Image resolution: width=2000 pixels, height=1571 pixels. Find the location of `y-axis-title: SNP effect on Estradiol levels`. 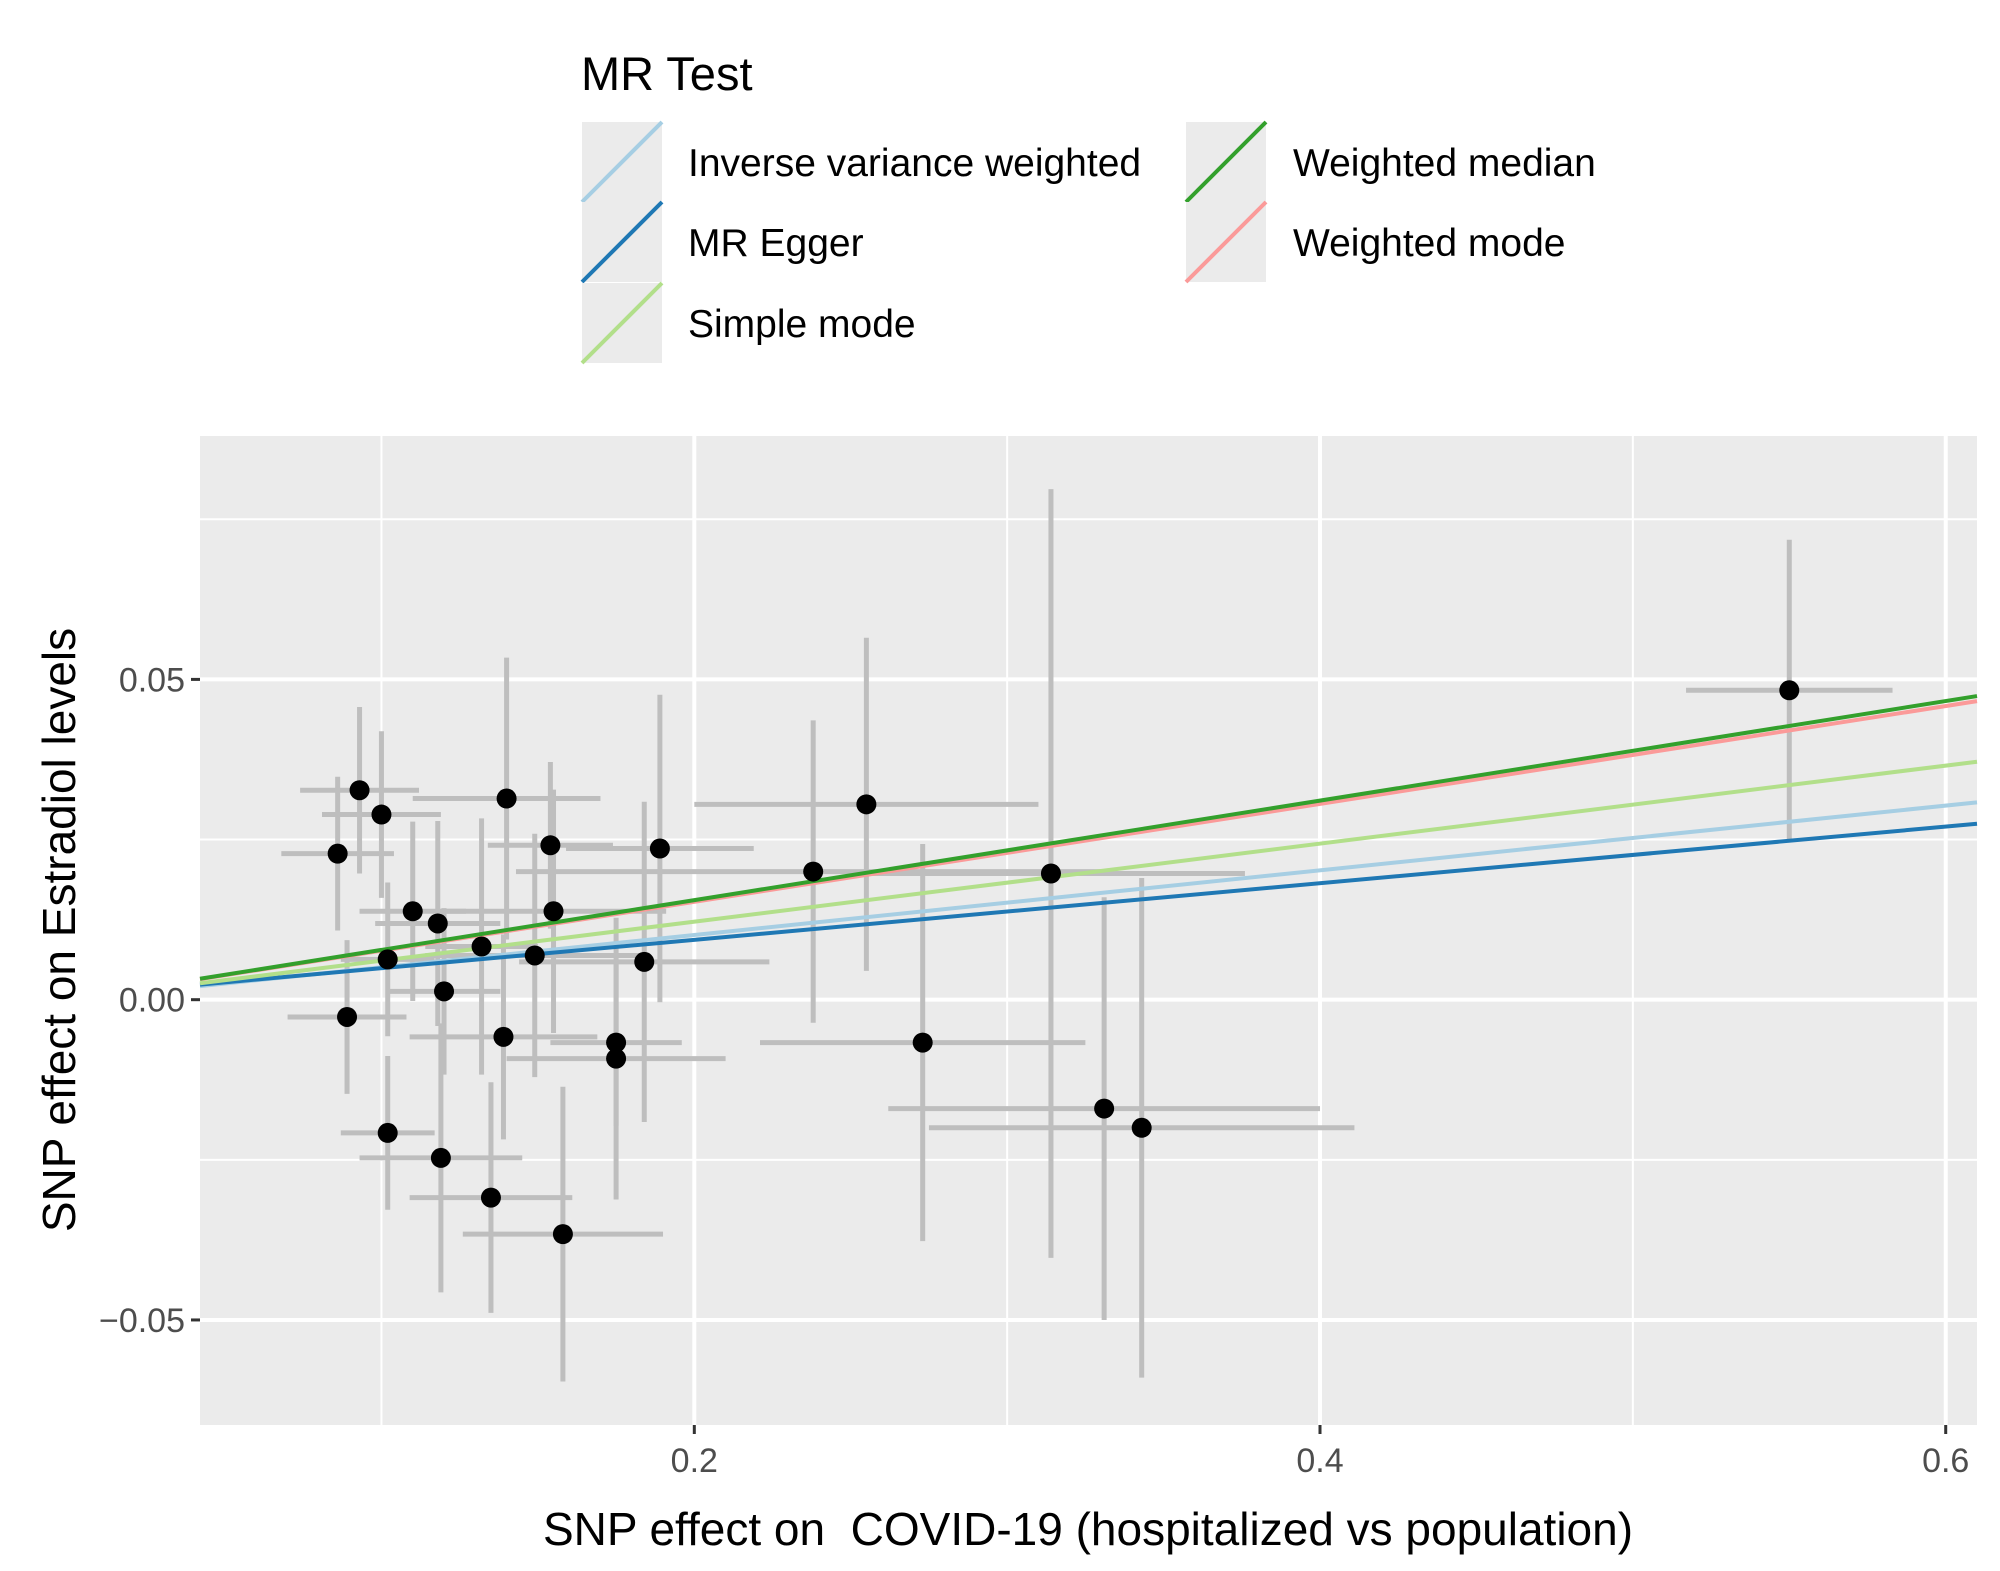

y-axis-title: SNP effect on Estradiol levels is located at coordinates (59, 930).